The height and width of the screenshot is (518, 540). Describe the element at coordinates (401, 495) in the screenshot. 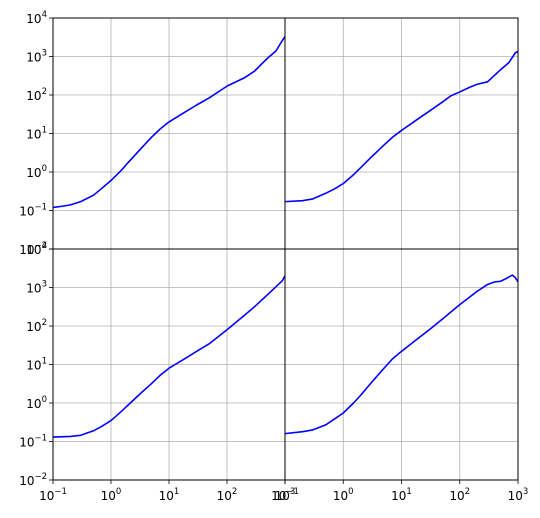

I see `xtick-label-right: 10¹` at that location.